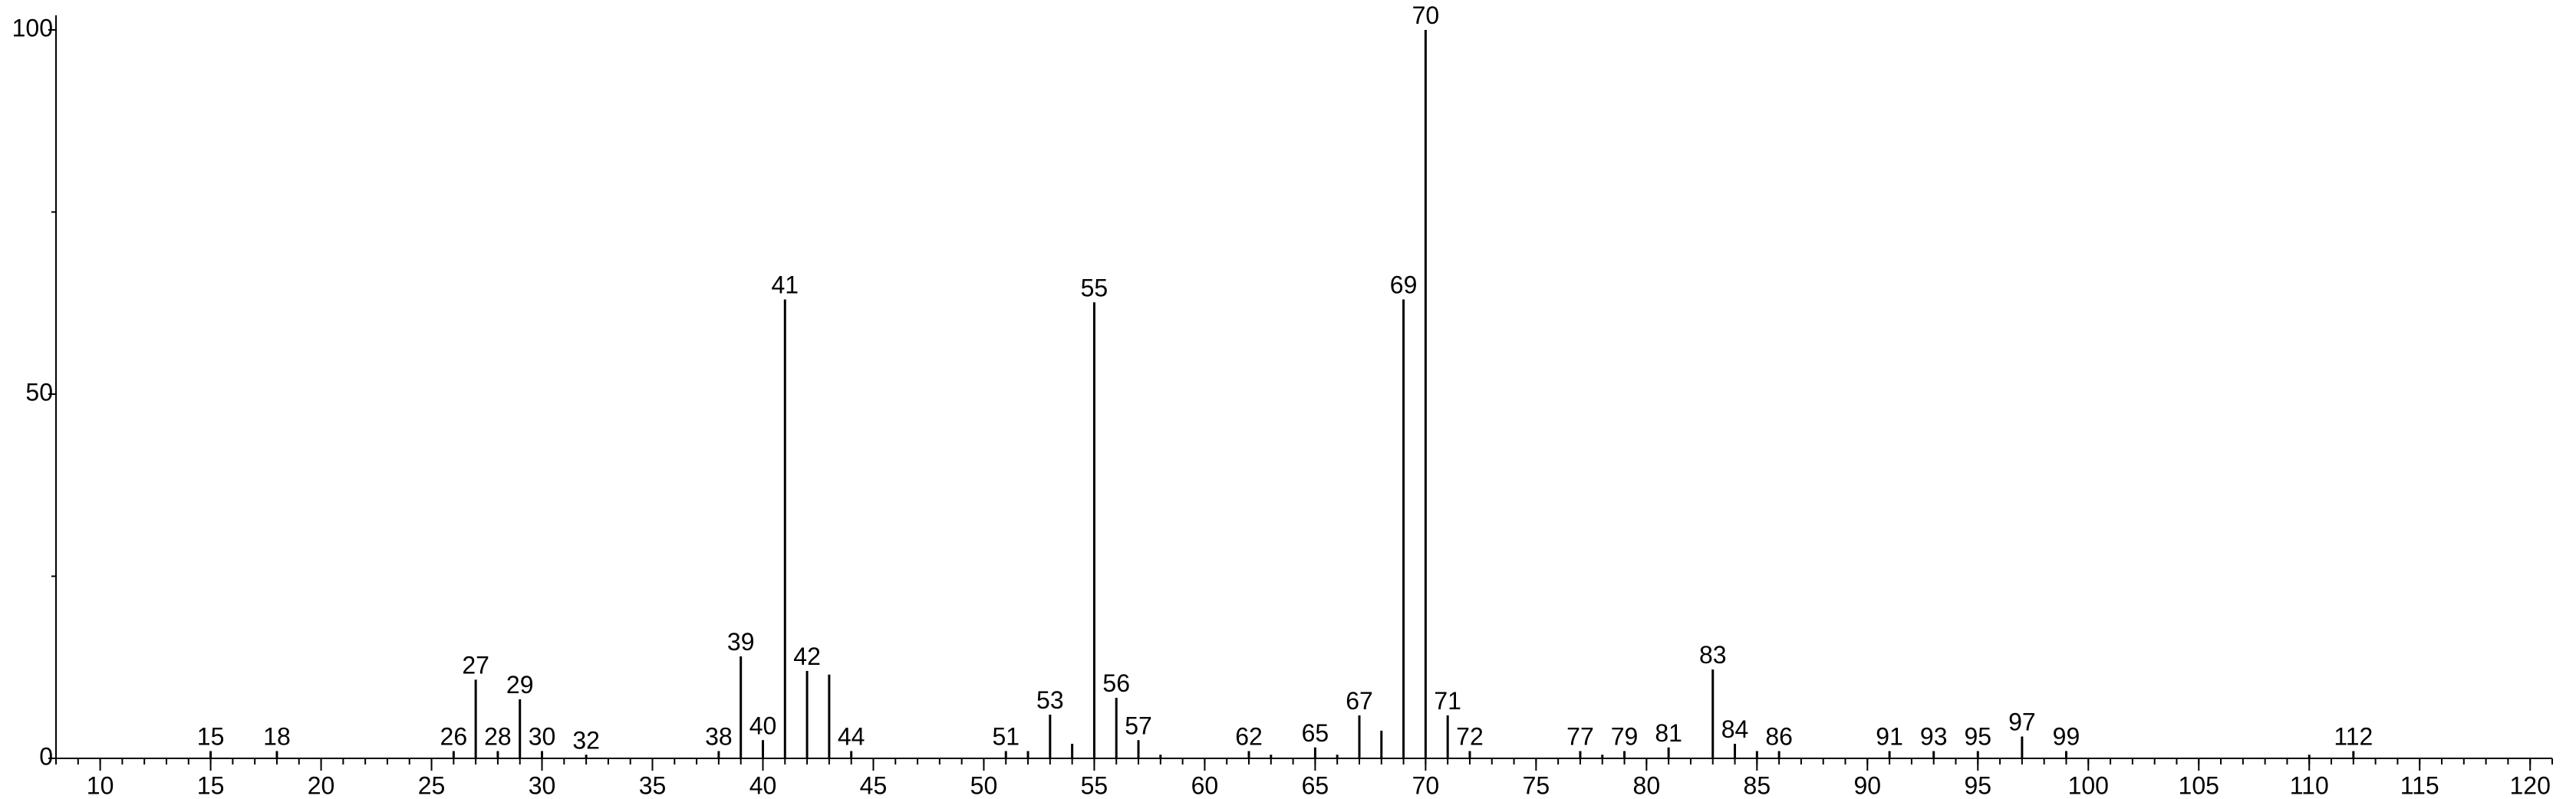  I want to click on y-tick-label: 100, so click(32, 27).